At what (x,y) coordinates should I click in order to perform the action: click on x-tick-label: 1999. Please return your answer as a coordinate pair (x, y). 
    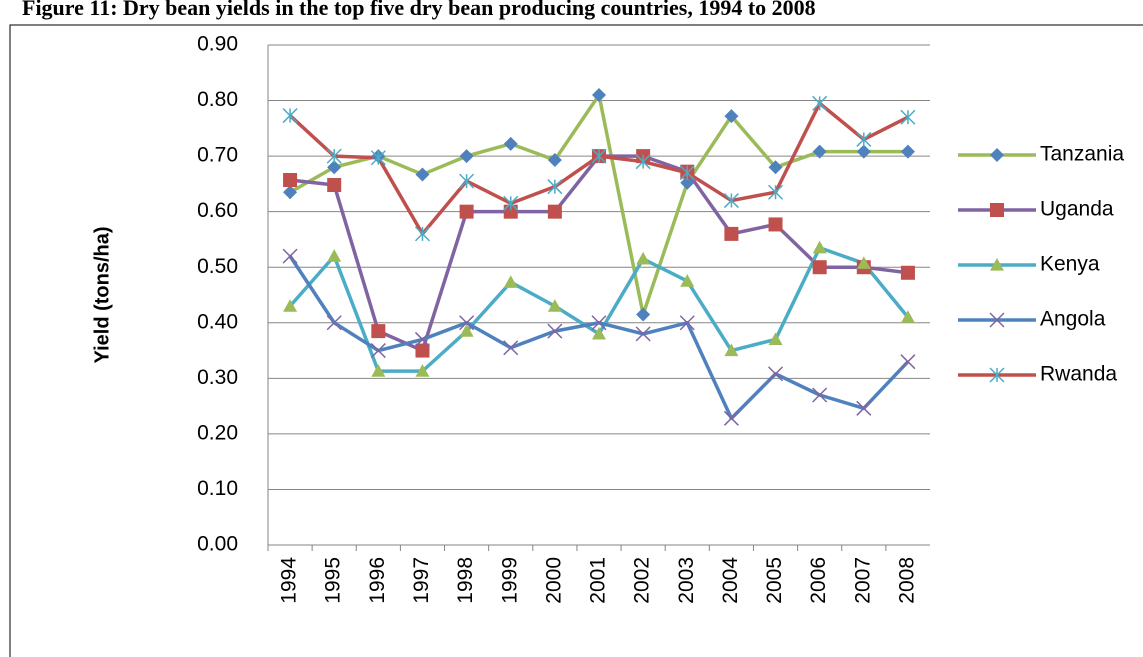
    Looking at the image, I should click on (509, 580).